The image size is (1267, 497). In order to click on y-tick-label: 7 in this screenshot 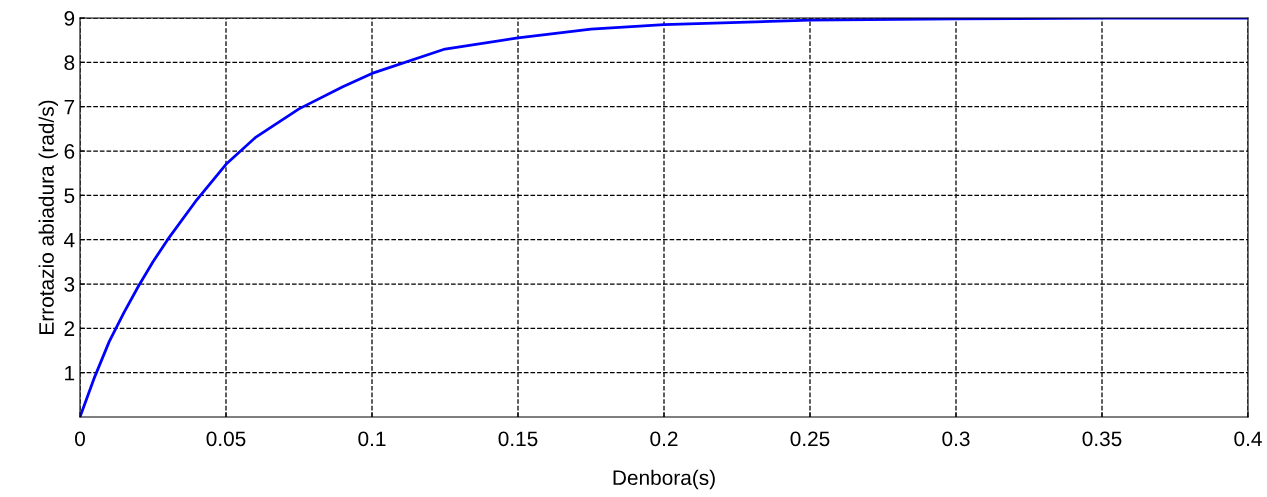, I will do `click(69, 107)`.